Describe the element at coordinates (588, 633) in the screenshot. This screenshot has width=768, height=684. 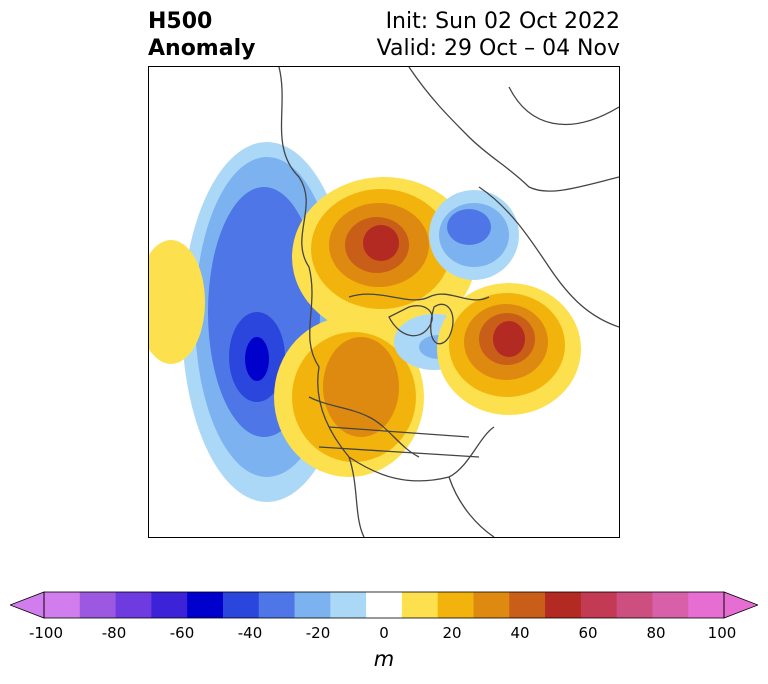
I see `tick-label: 60` at that location.